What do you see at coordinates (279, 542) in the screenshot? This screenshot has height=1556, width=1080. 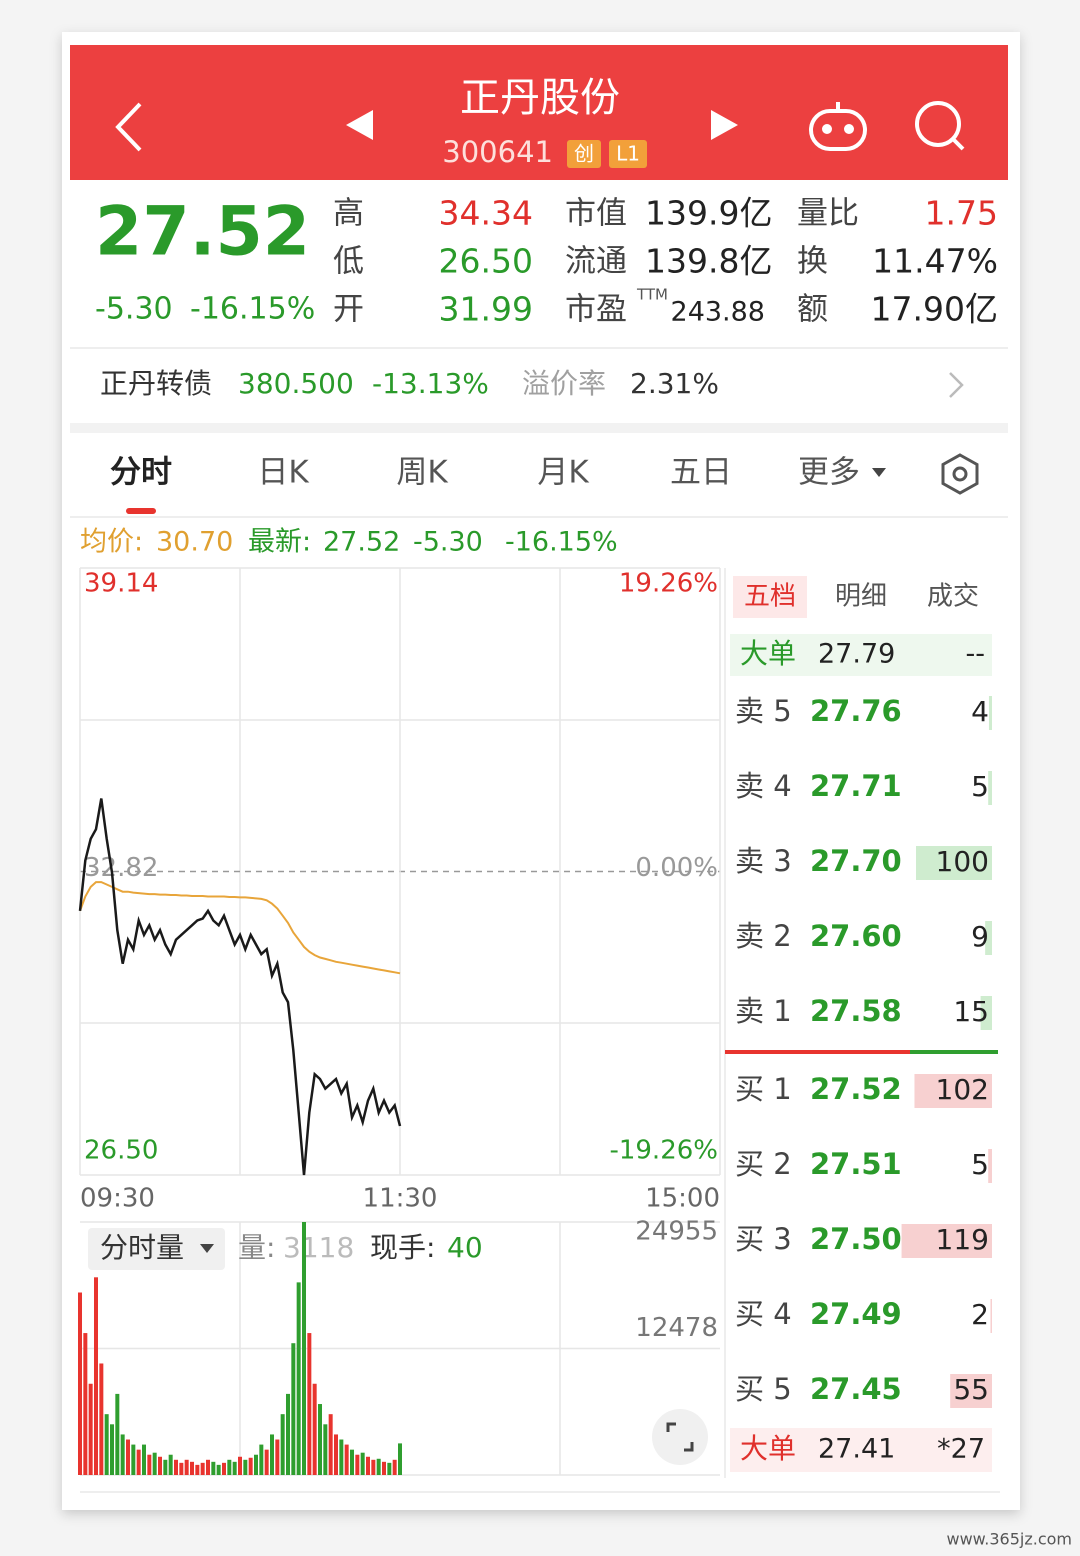 I see `legend-text: 最新:` at bounding box center [279, 542].